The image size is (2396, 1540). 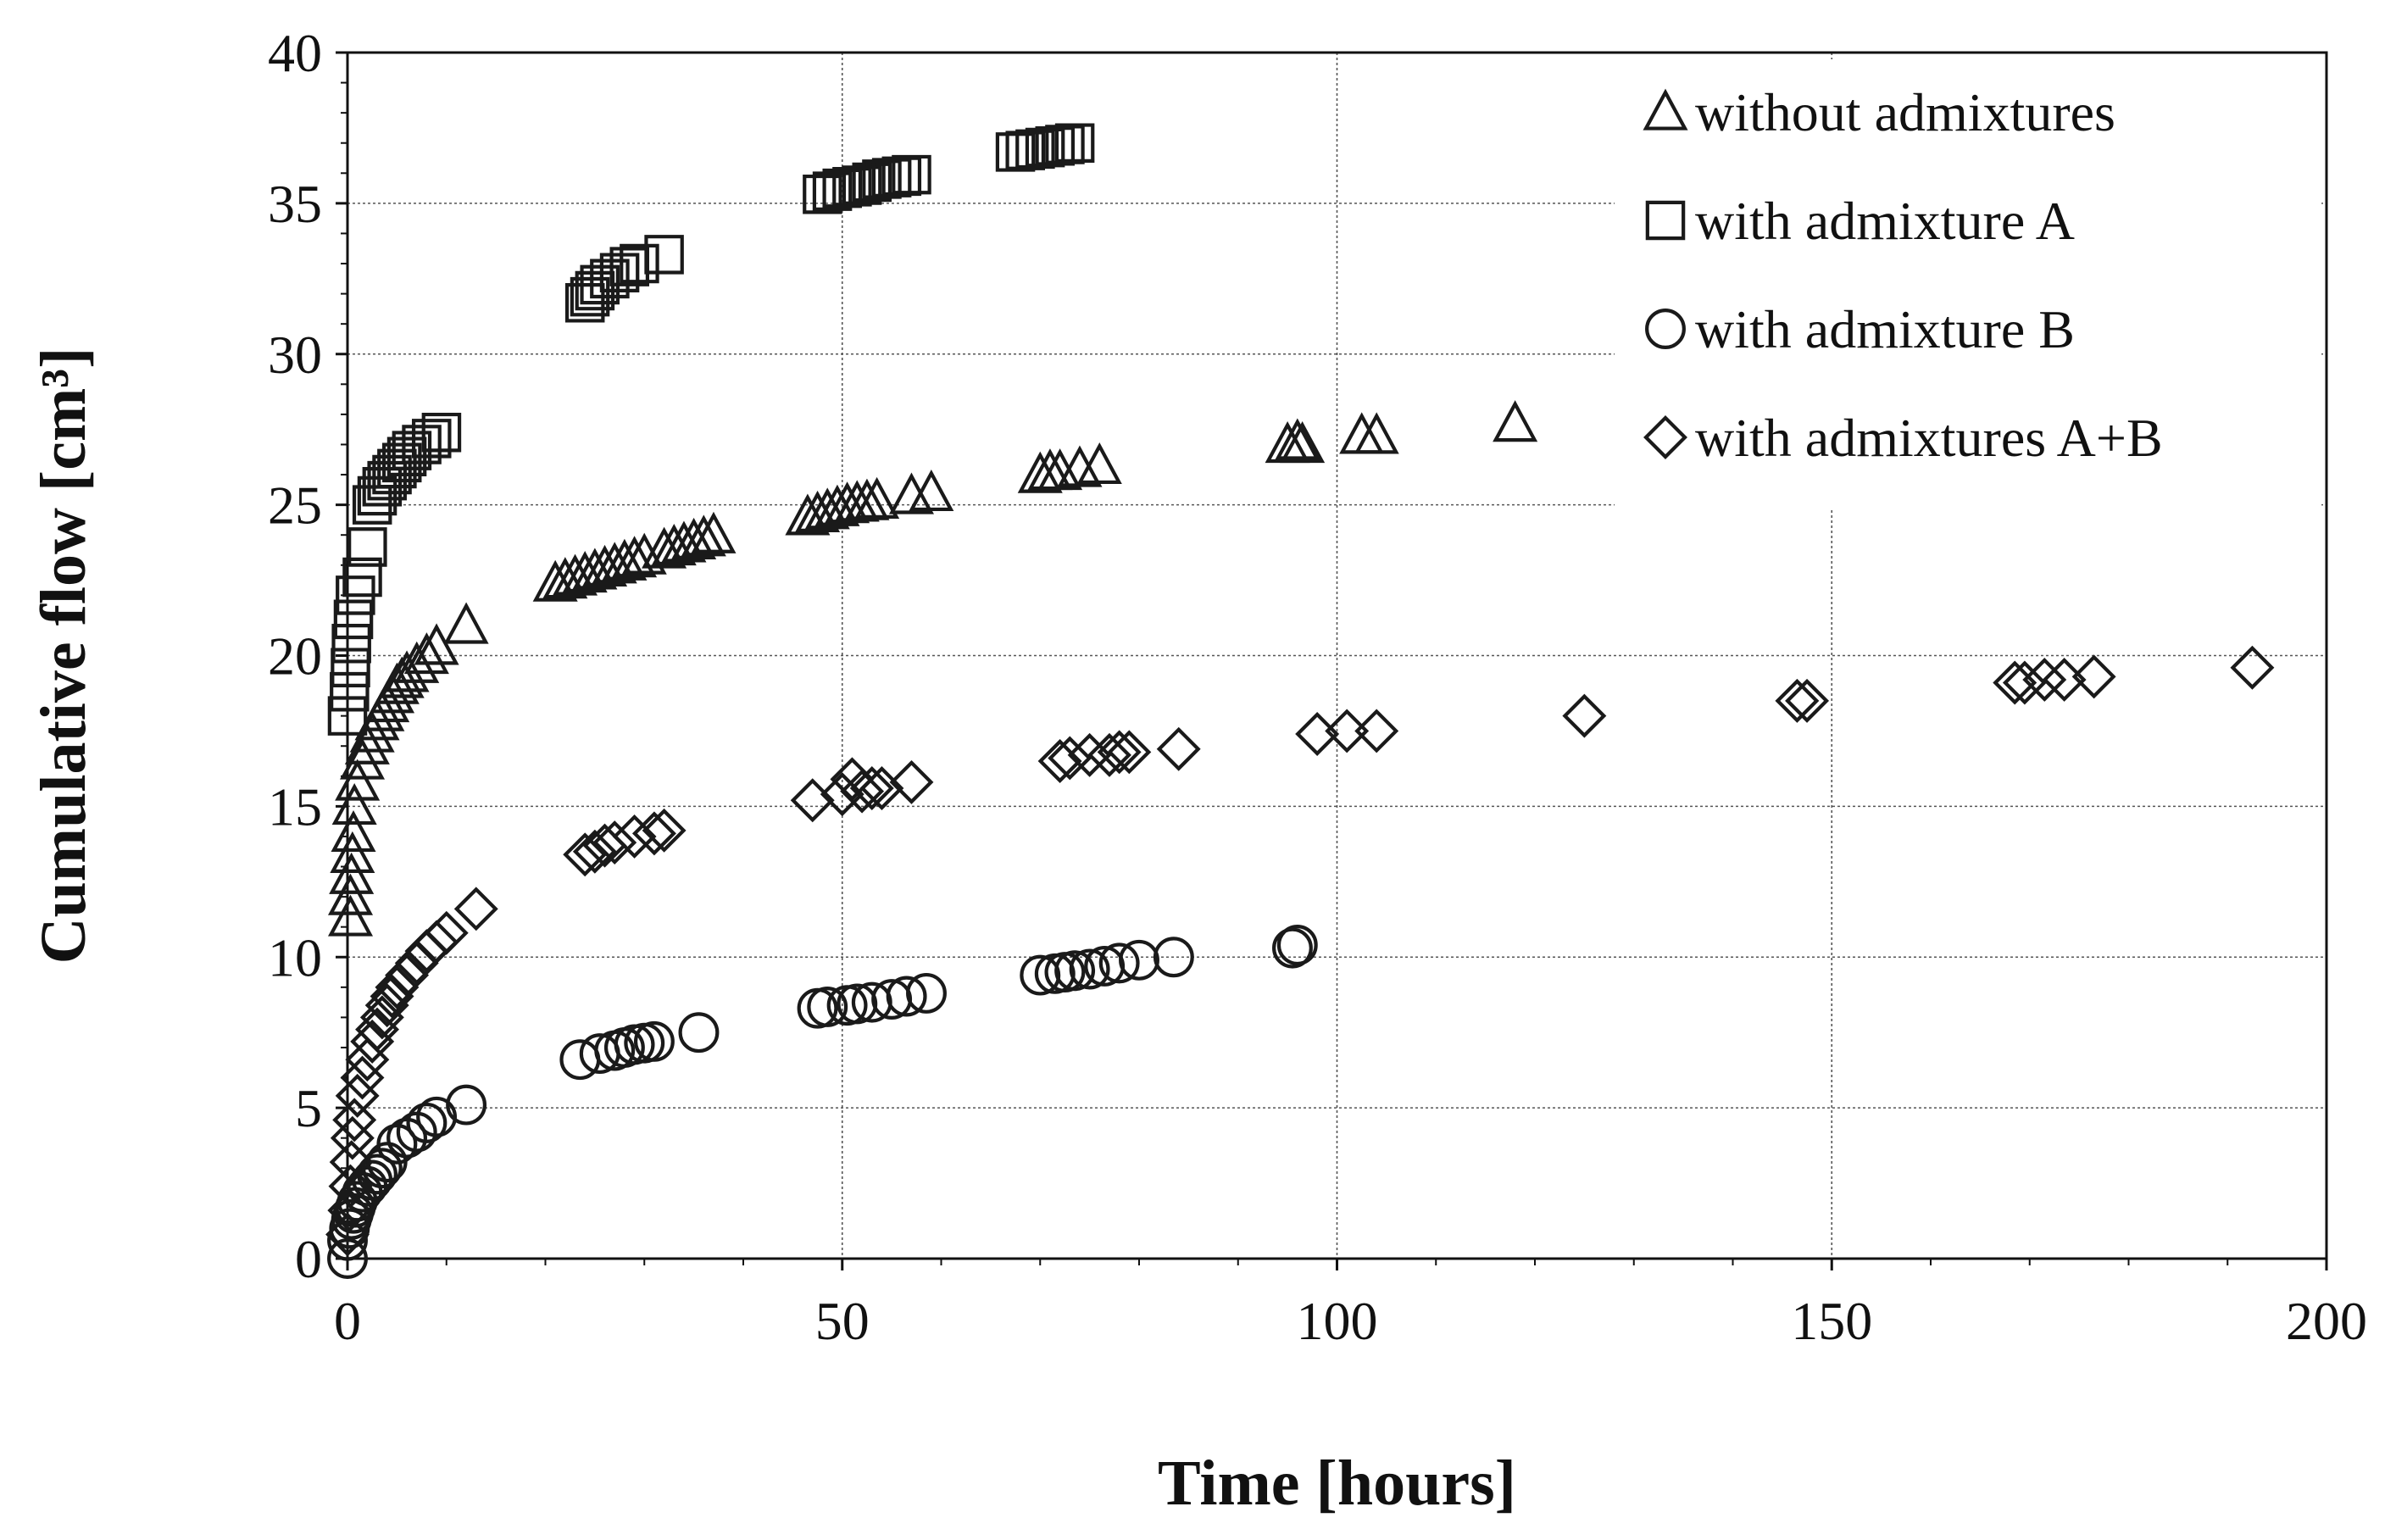 I want to click on y-tick-label: 35, so click(x=295, y=204).